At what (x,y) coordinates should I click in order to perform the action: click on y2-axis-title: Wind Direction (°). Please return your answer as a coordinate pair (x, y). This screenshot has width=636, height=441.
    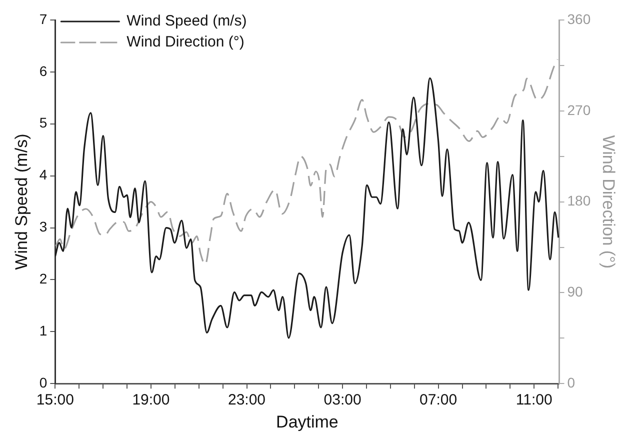
    Looking at the image, I should click on (608, 201).